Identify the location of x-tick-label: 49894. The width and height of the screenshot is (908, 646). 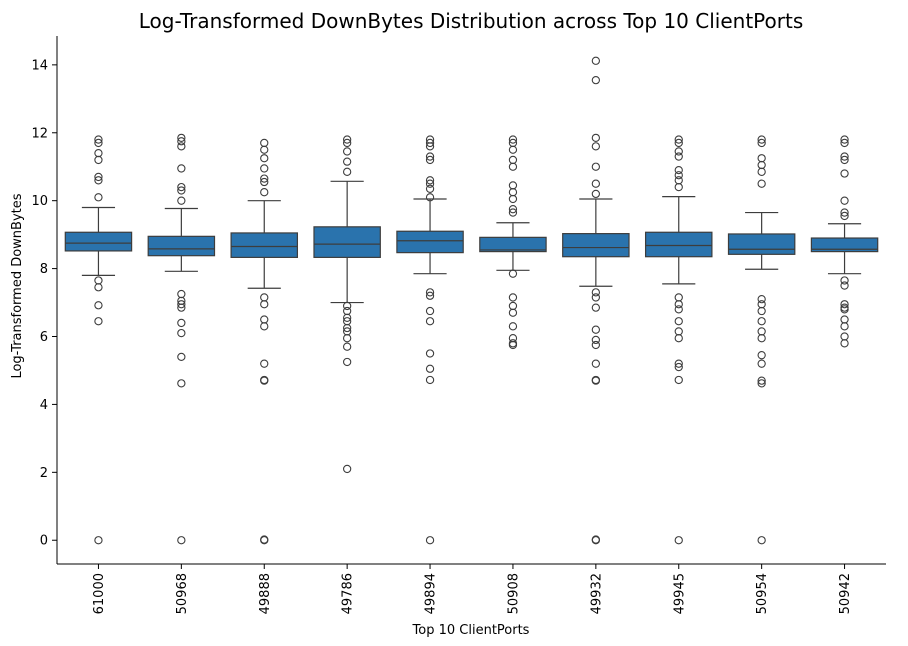
(431, 593).